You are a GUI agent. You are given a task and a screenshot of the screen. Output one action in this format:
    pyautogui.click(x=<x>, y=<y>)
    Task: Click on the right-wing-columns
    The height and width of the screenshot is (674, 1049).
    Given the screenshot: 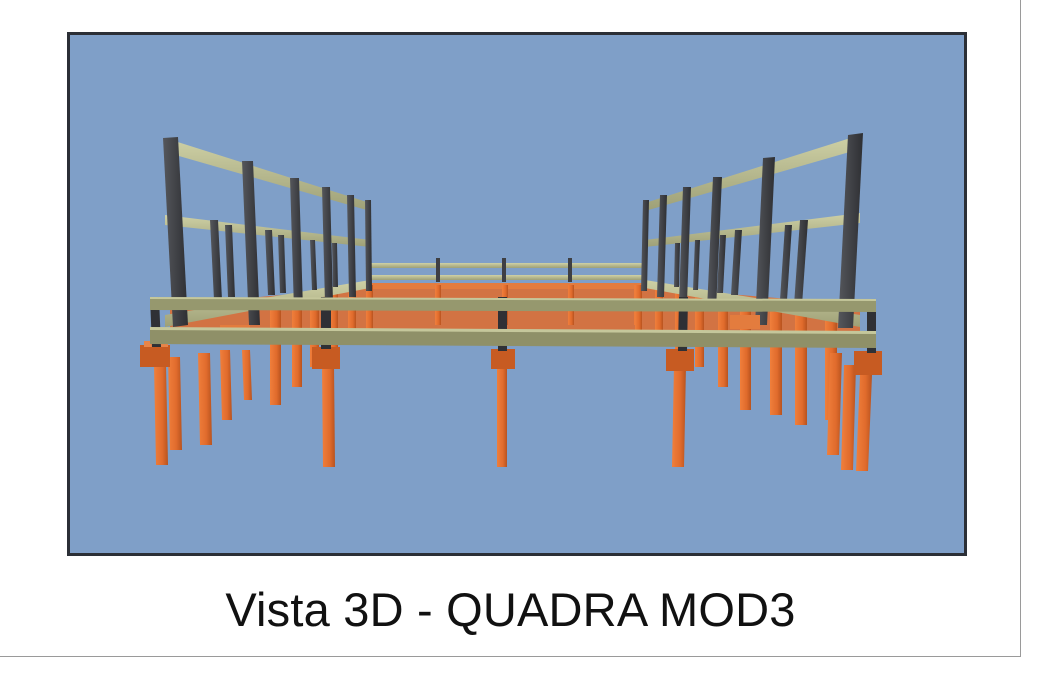 What is the action you would take?
    pyautogui.click(x=752, y=230)
    